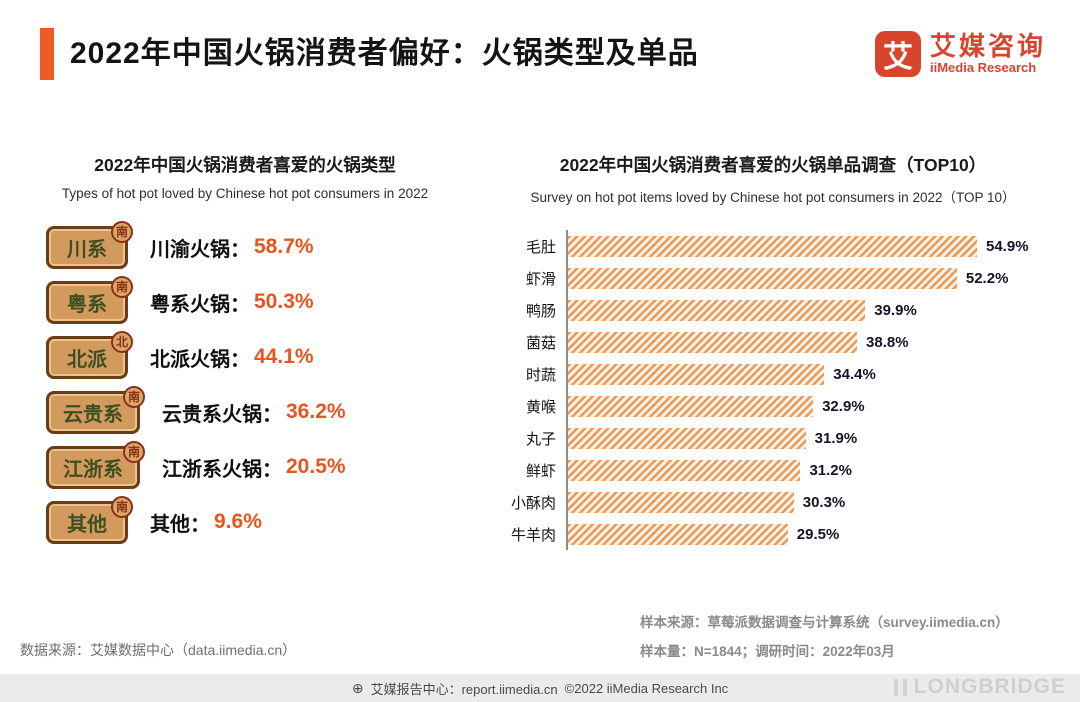 The image size is (1080, 702). I want to click on bar-area: 31.2%, so click(813, 470).